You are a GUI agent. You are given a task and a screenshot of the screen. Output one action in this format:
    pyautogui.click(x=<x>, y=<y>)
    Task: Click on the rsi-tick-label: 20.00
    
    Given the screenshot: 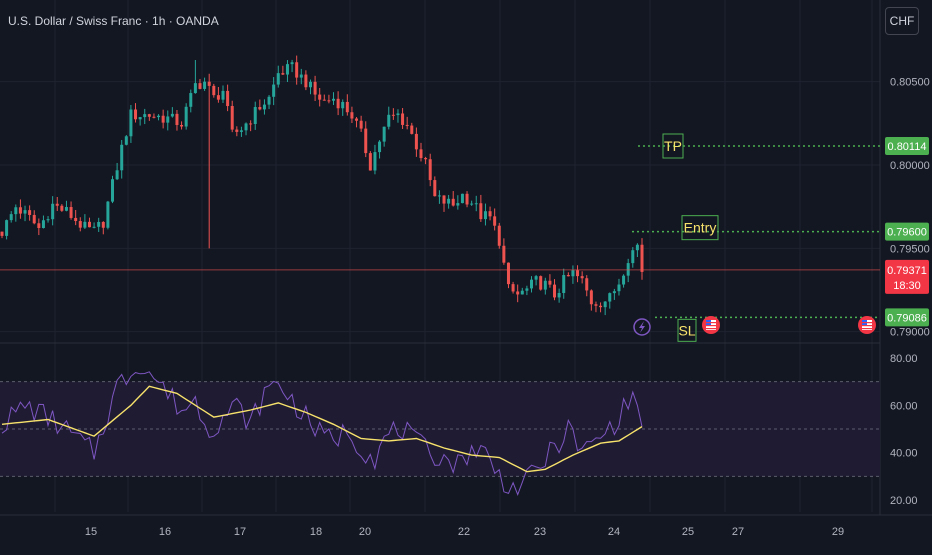 What is the action you would take?
    pyautogui.click(x=904, y=501)
    